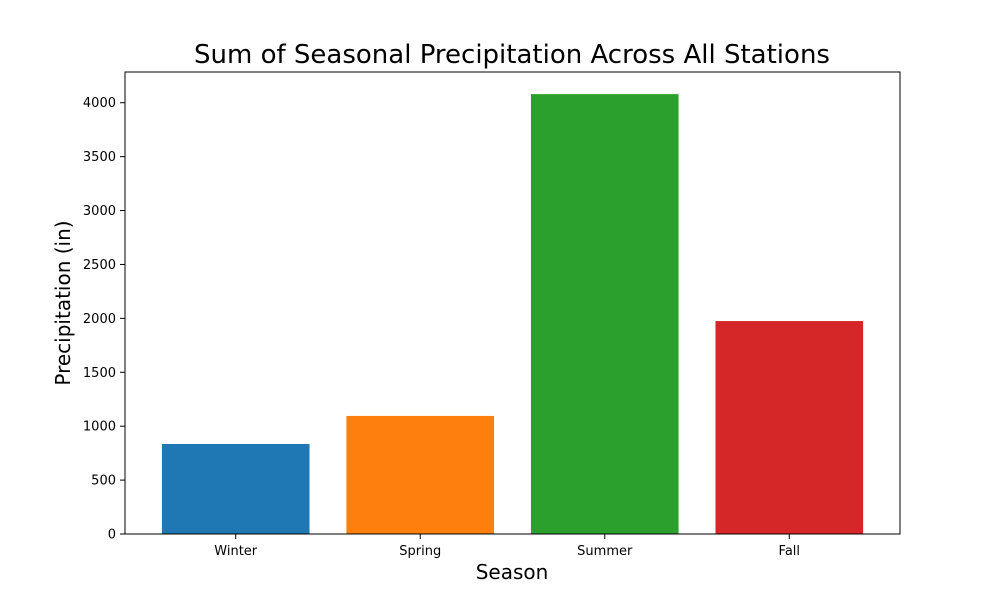  I want to click on y-tick-label: 2000, so click(99, 319).